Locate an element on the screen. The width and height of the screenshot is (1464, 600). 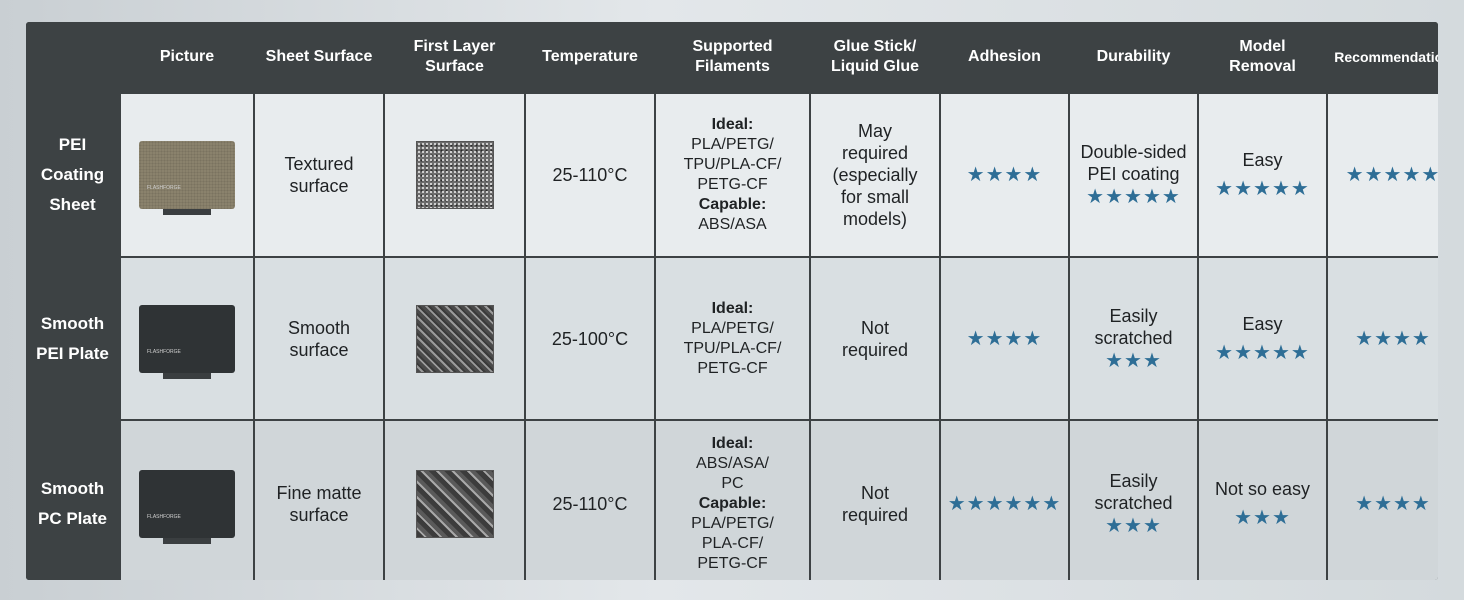
header-corner is located at coordinates (72, 57).